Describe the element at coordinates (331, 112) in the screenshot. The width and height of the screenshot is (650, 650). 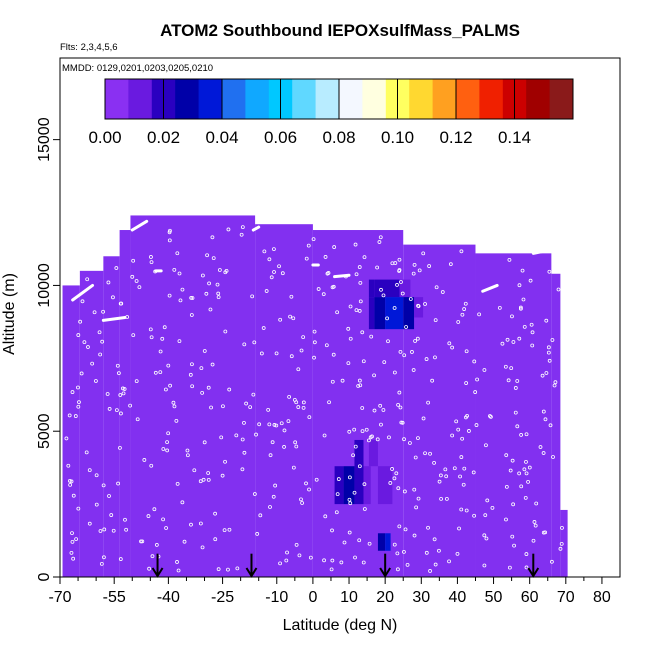
I see `colorbar: 0.00 0.02 0.04 0.06 0.08 0.10 0.12 0.14` at that location.